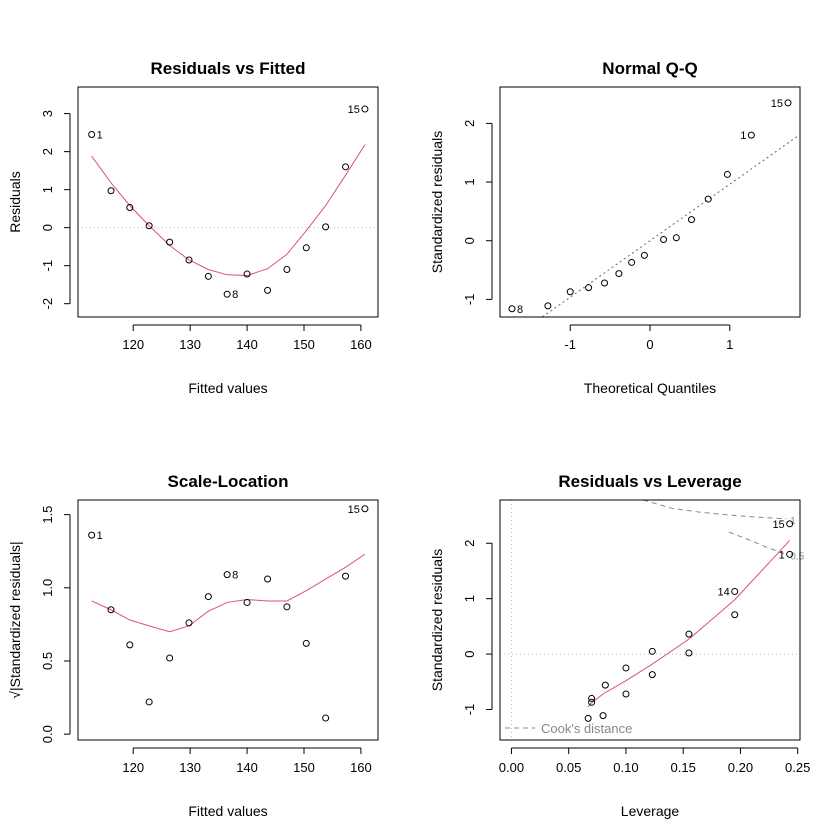 The height and width of the screenshot is (840, 840). What do you see at coordinates (777, 104) in the screenshot?
I see `point-label: 15` at bounding box center [777, 104].